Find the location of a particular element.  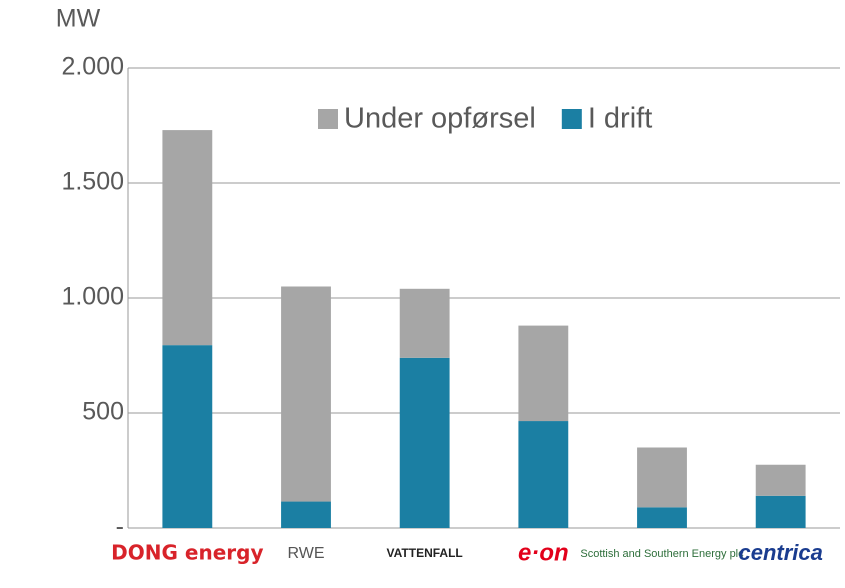

y-tick-label: - is located at coordinates (120, 527).